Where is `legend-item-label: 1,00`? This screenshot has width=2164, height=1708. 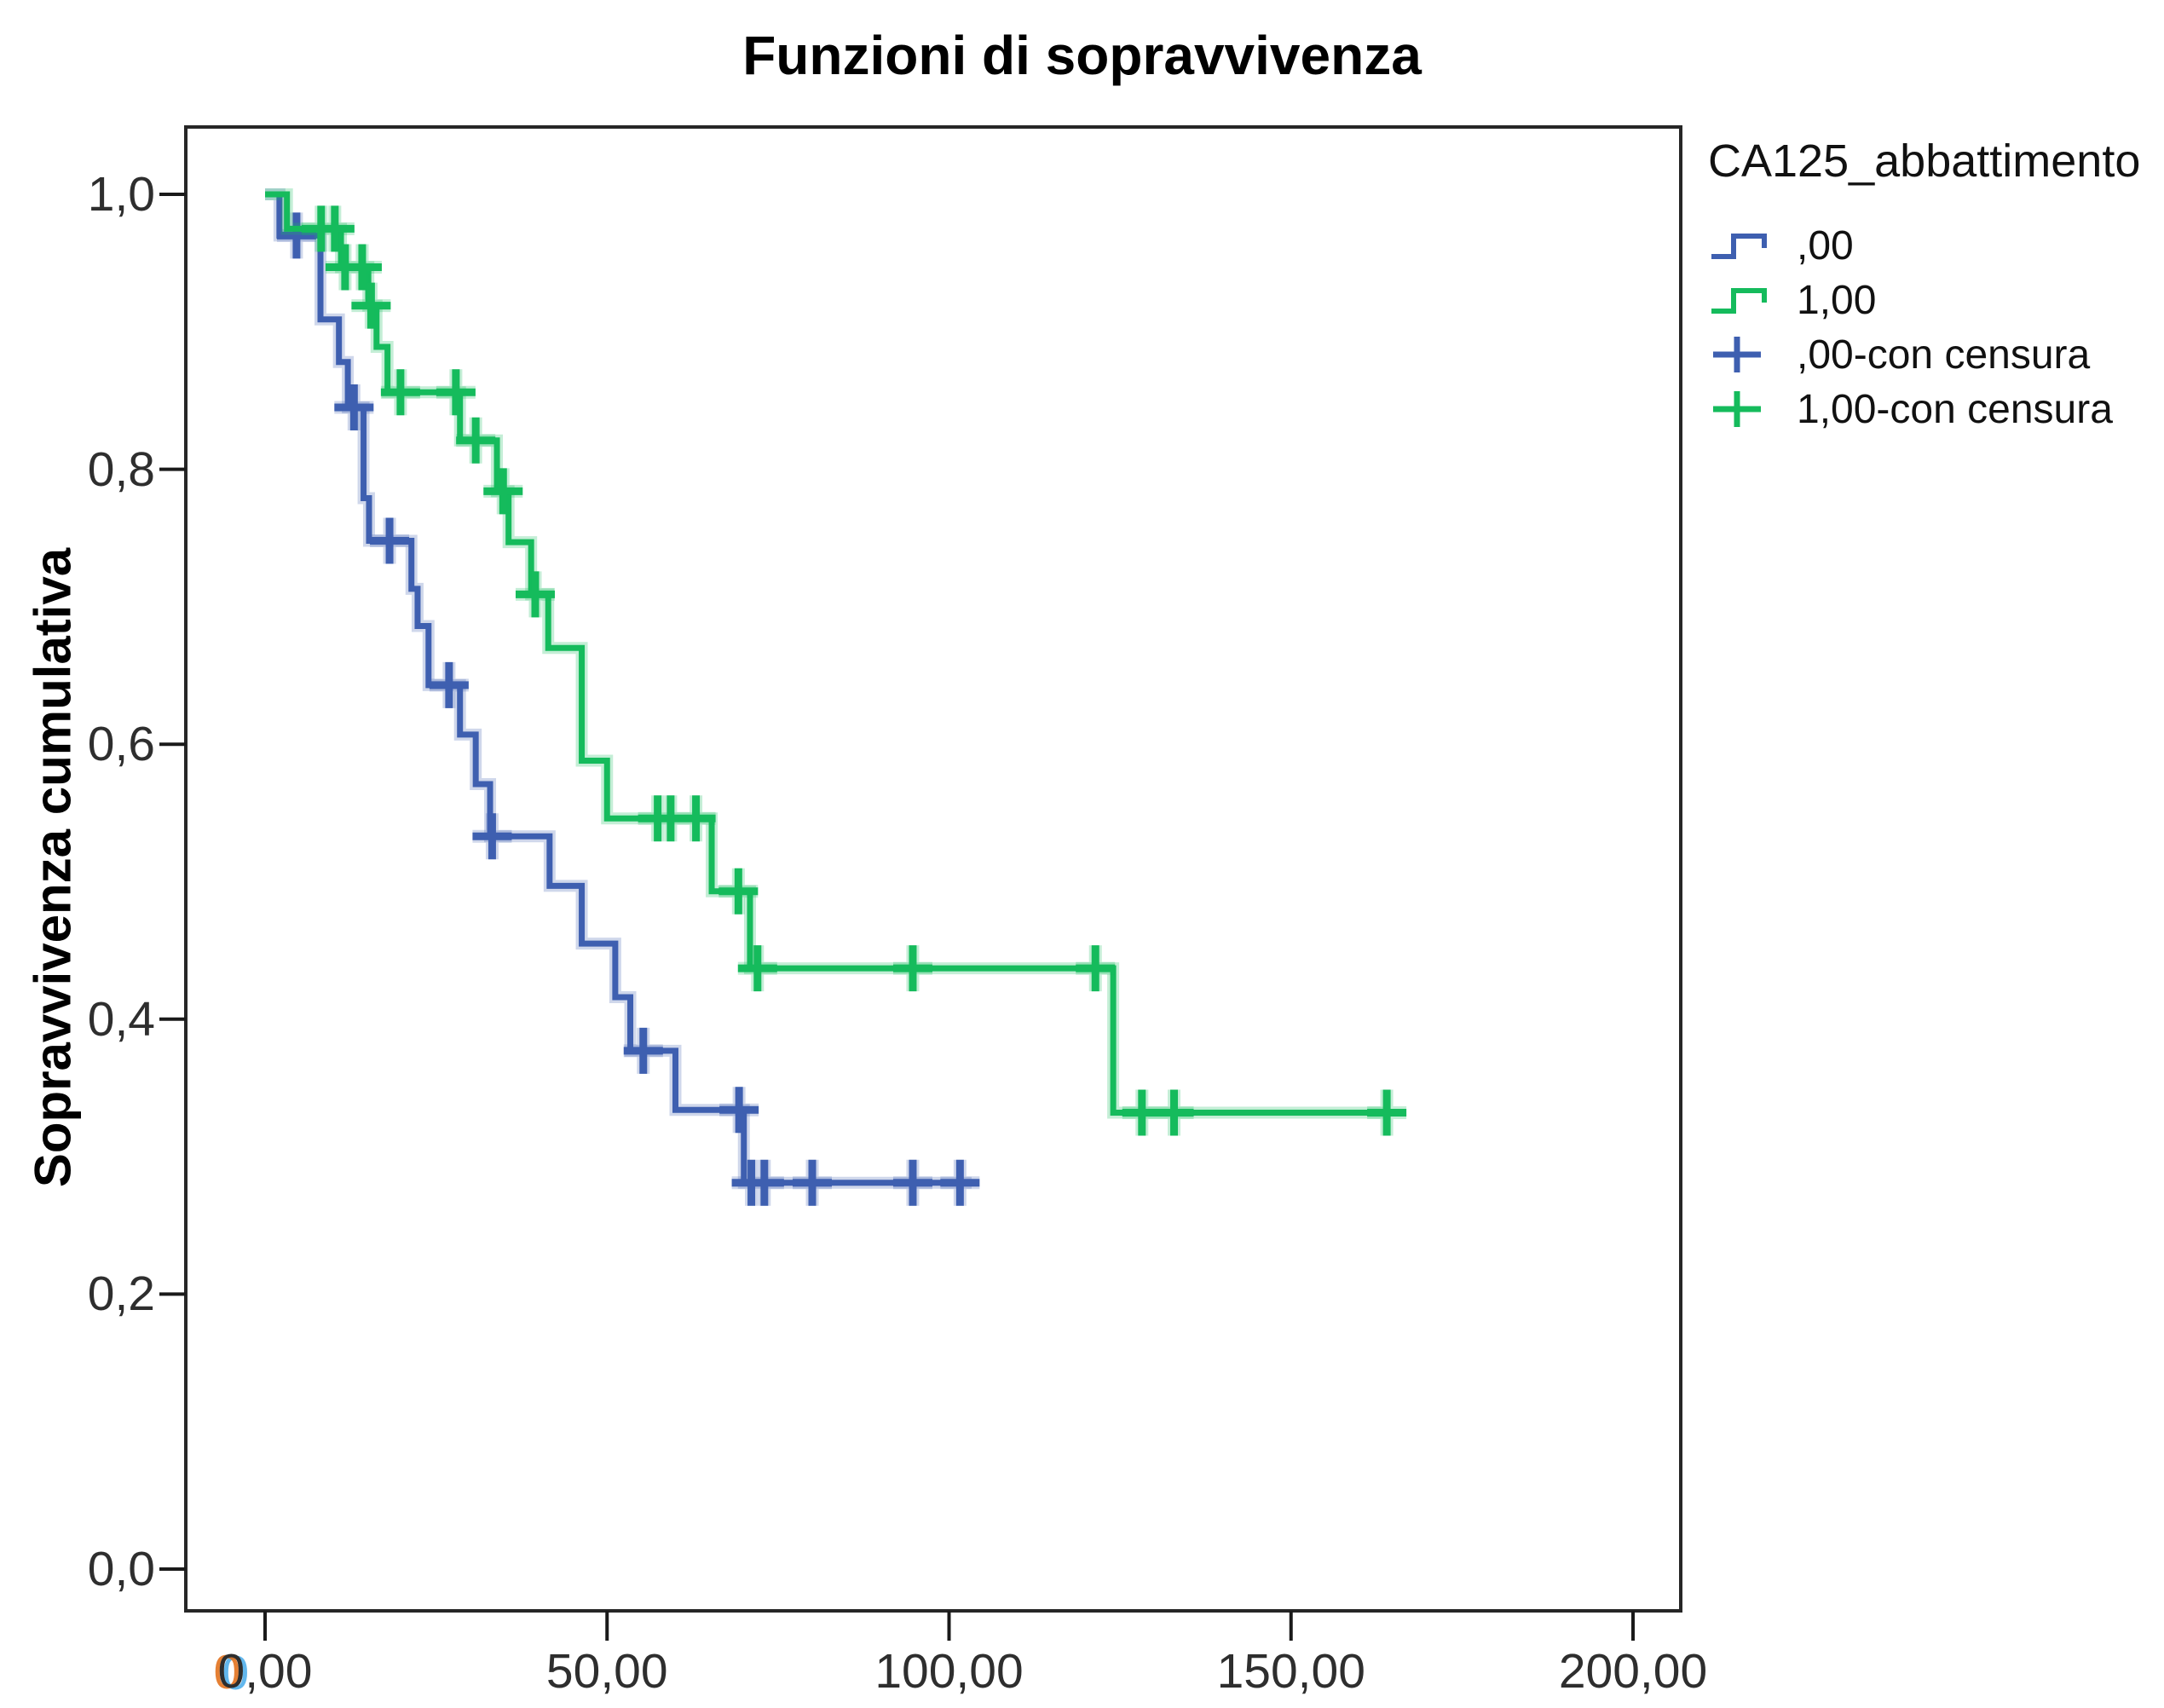 legend-item-label: 1,00 is located at coordinates (1837, 300).